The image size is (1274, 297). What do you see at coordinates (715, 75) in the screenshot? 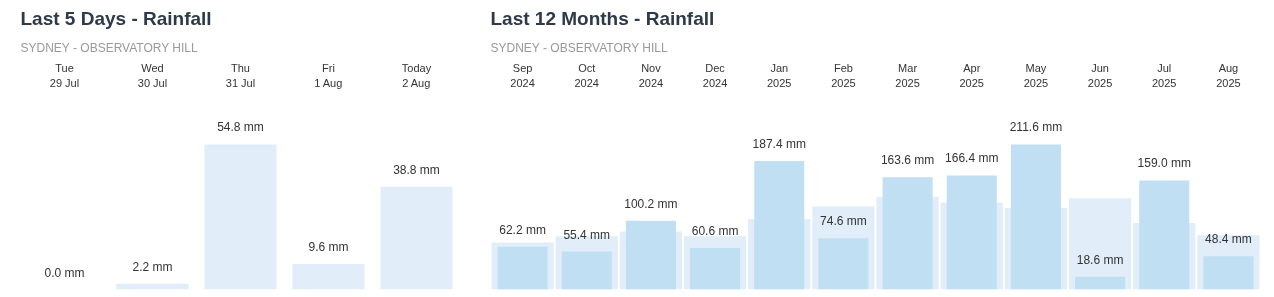
I see `x-tick-label: Dec 2024` at bounding box center [715, 75].